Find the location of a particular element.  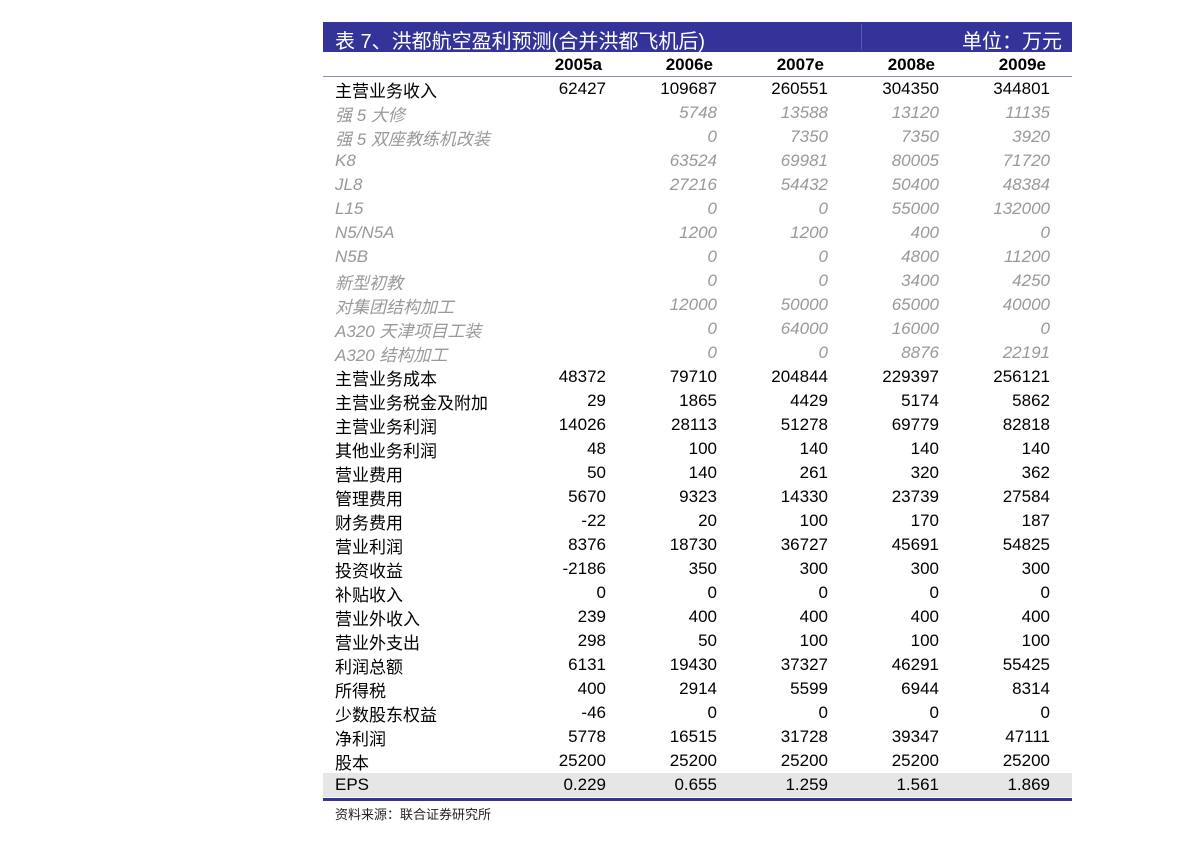

table-row: N5/N5A 1200 1200 400 0 is located at coordinates (697, 233).